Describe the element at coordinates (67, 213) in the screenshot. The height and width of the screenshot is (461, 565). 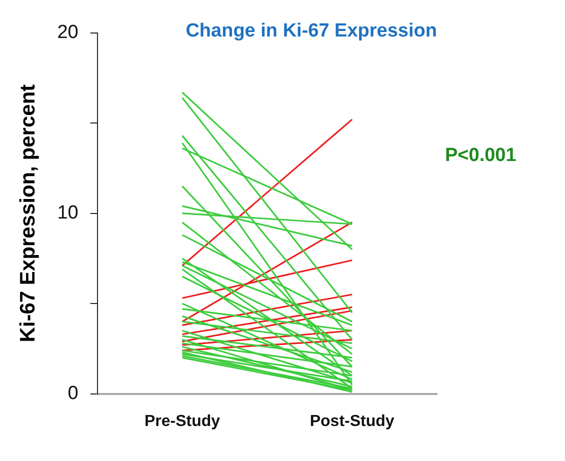
I see `y-tick-label: 10` at that location.